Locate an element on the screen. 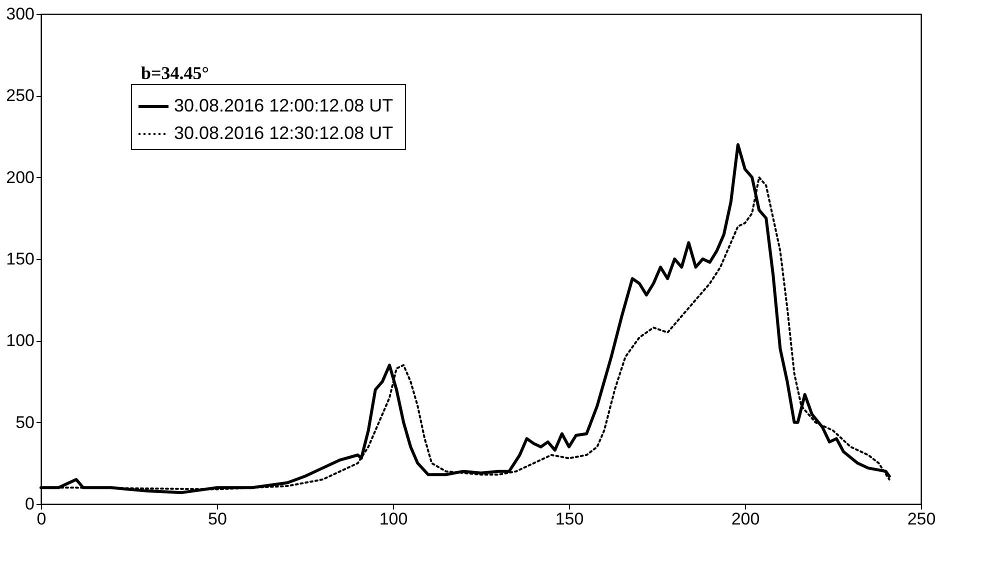  y-tick-label: 100 is located at coordinates (20, 340).